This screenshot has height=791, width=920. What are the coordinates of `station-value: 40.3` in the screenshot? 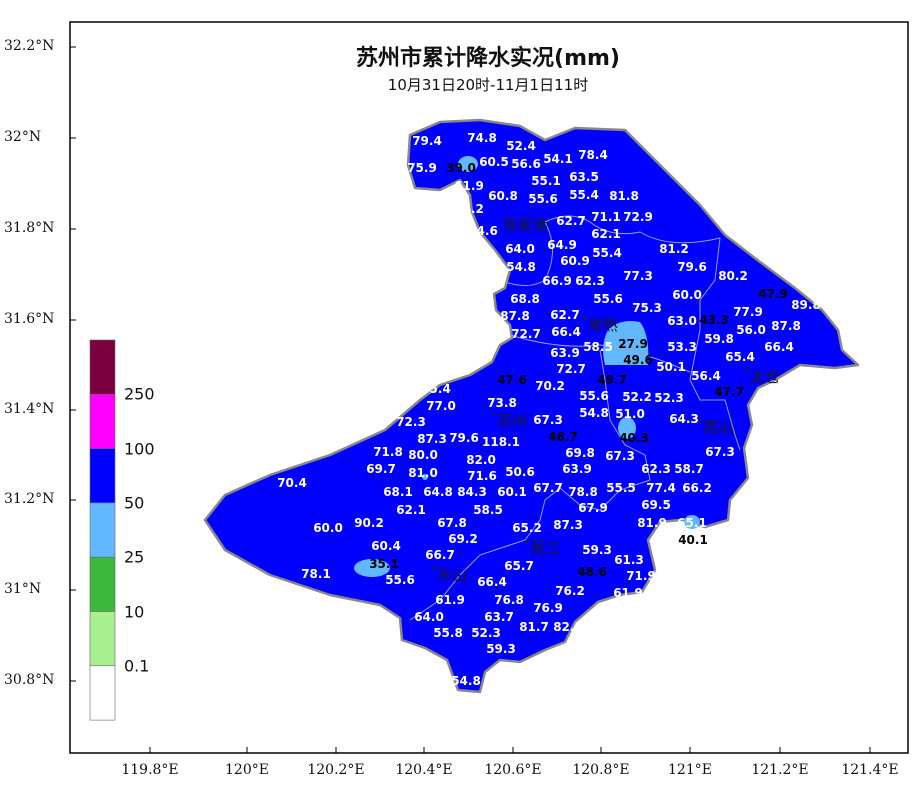 It's located at (634, 438).